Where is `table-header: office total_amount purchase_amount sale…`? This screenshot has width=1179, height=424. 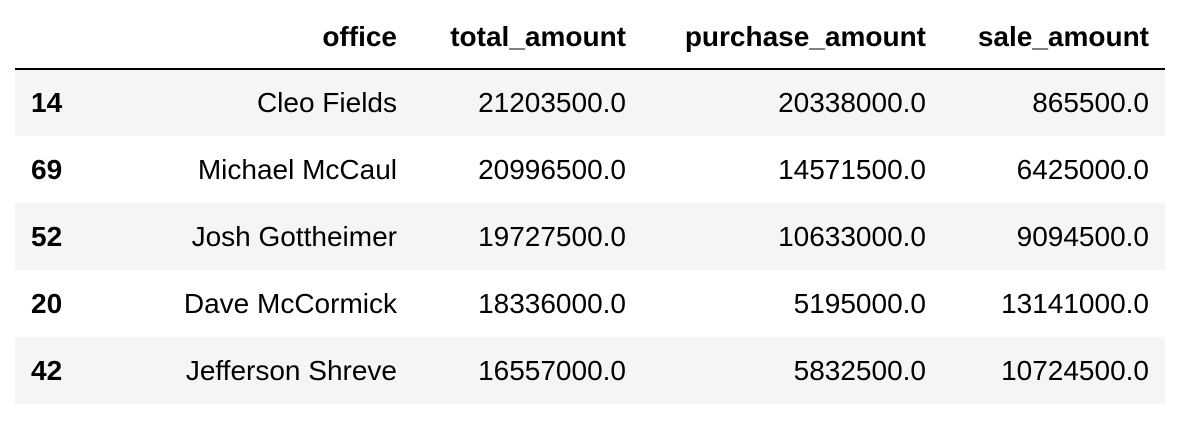
table-header: office total_amount purchase_amount sale… is located at coordinates (590, 38).